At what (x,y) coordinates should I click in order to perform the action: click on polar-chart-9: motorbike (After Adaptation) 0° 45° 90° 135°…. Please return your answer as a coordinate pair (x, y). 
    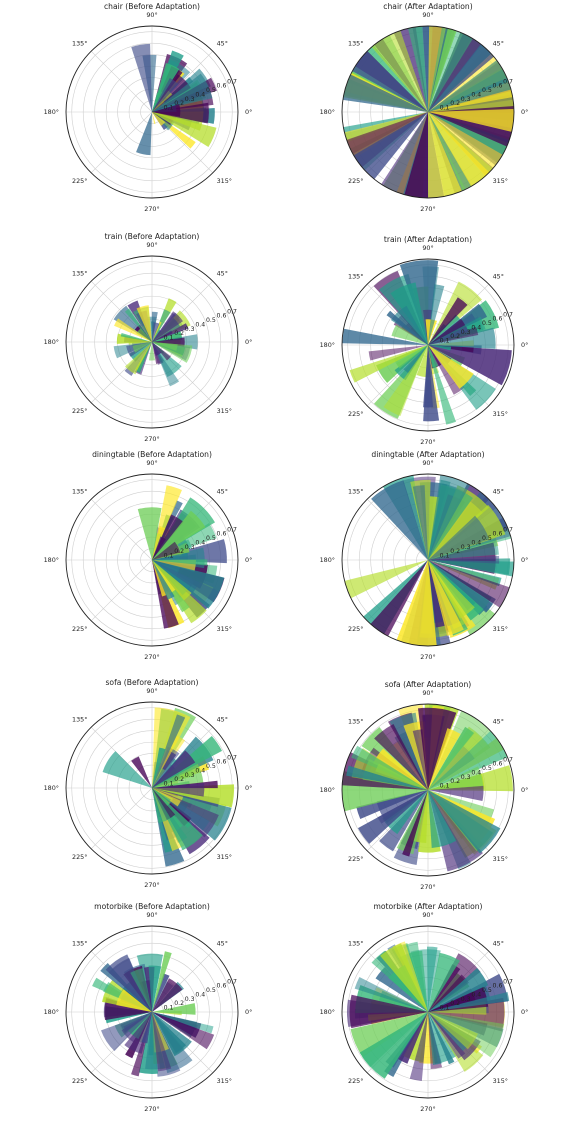
    Looking at the image, I should click on (424, 1007).